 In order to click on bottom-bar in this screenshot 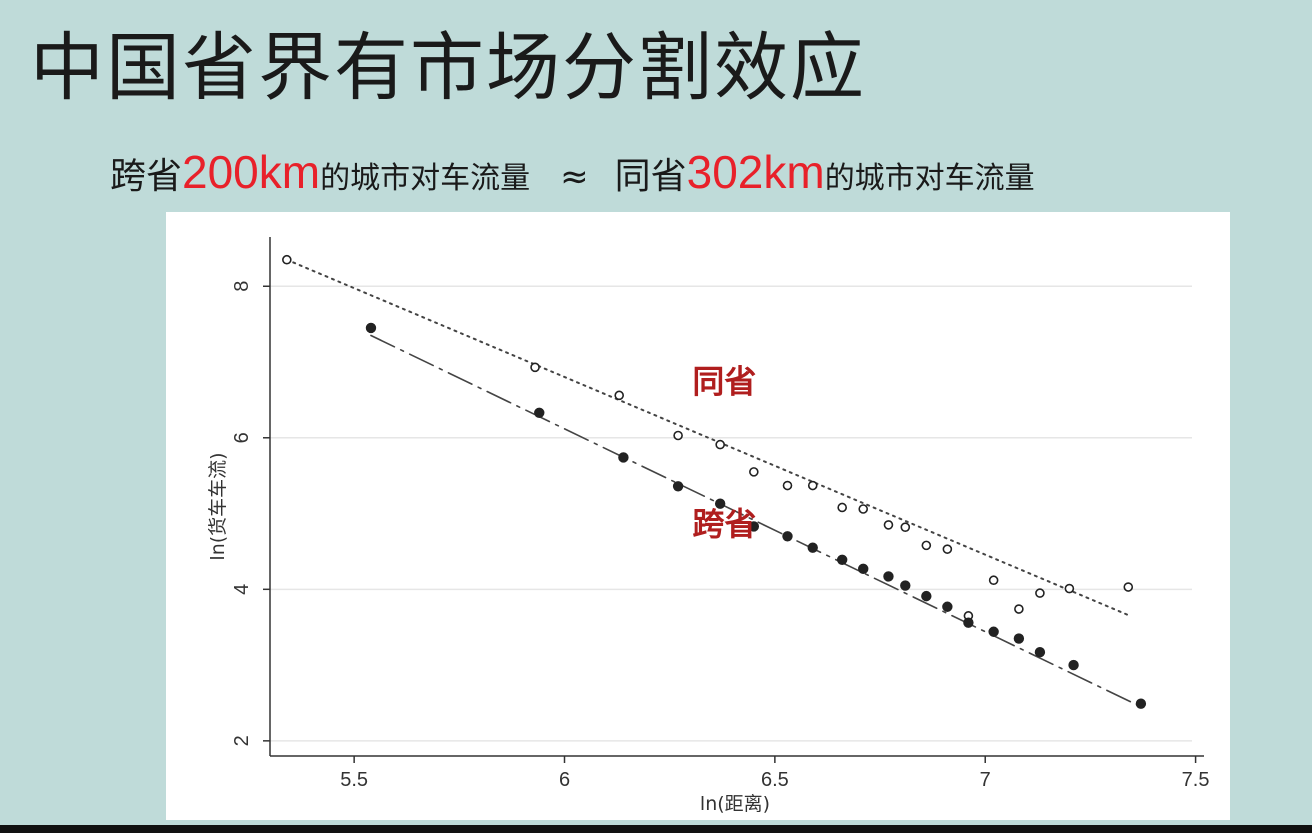, I will do `click(656, 829)`.